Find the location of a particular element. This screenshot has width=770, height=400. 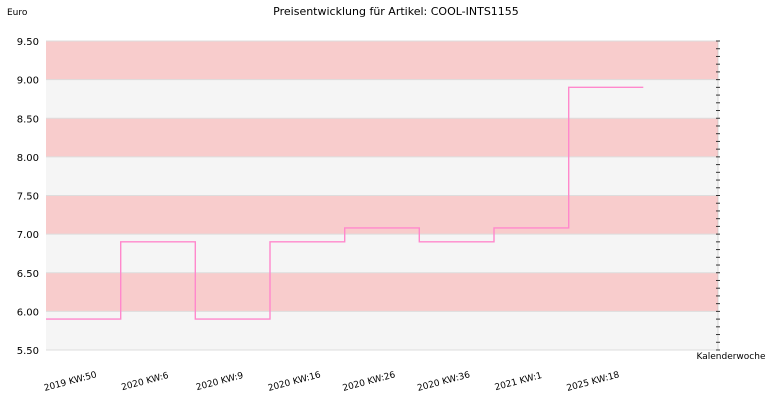

y-tick-label: 9.00 is located at coordinates (28, 81).